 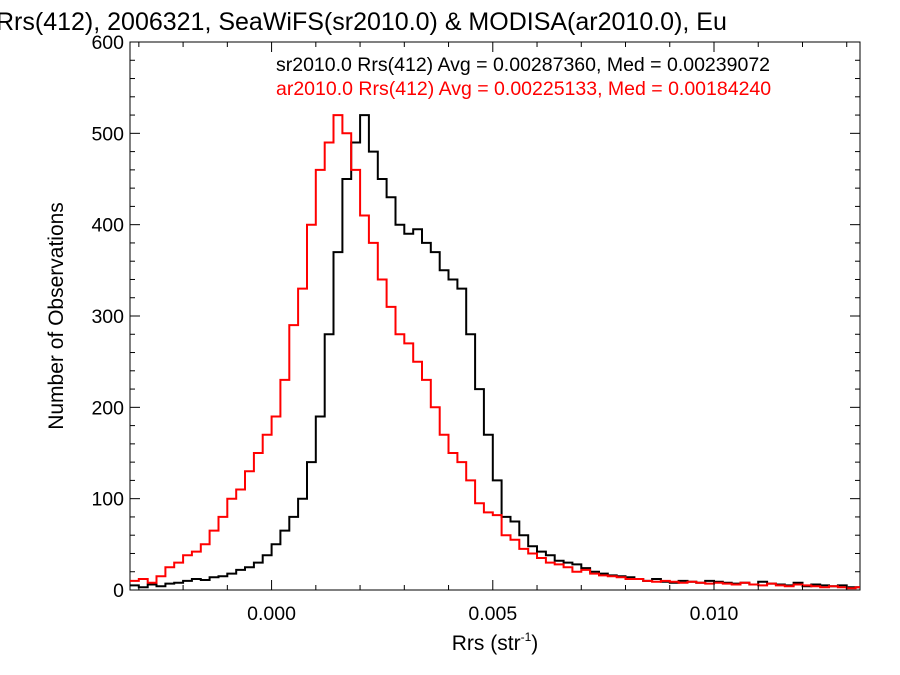 What do you see at coordinates (526, 637) in the screenshot?
I see `x-axis-label-superscript: -1` at bounding box center [526, 637].